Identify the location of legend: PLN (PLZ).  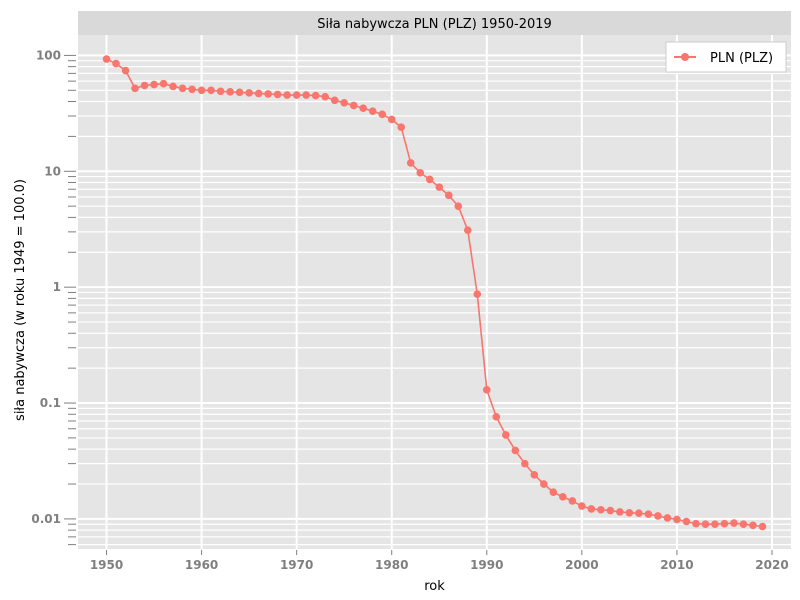
(726, 57).